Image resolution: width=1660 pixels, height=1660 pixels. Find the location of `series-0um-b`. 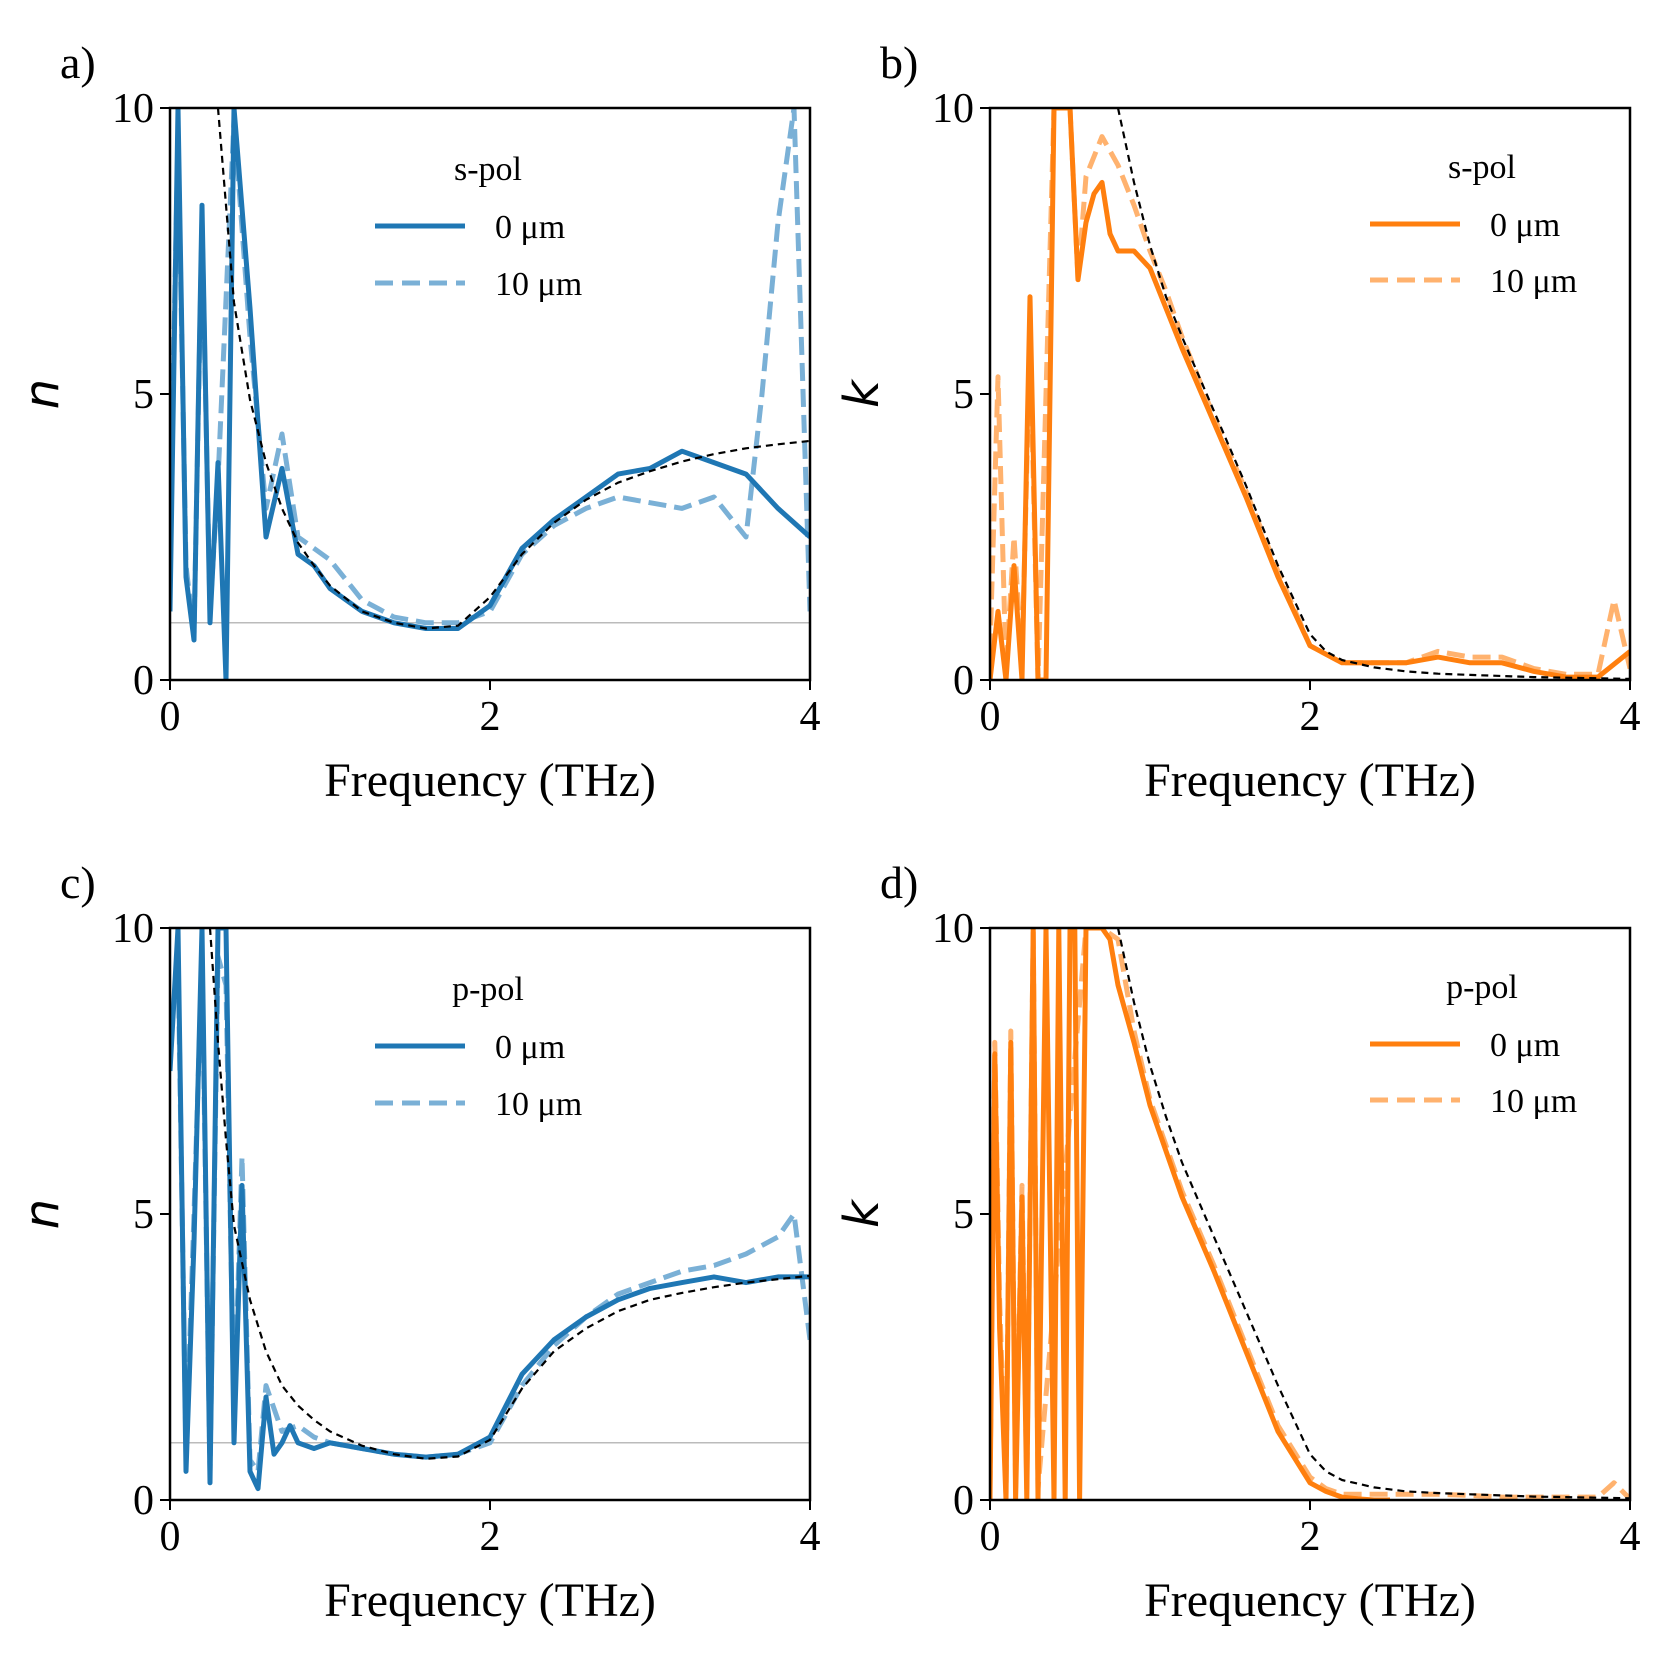

series-0um-b is located at coordinates (1310, 394).